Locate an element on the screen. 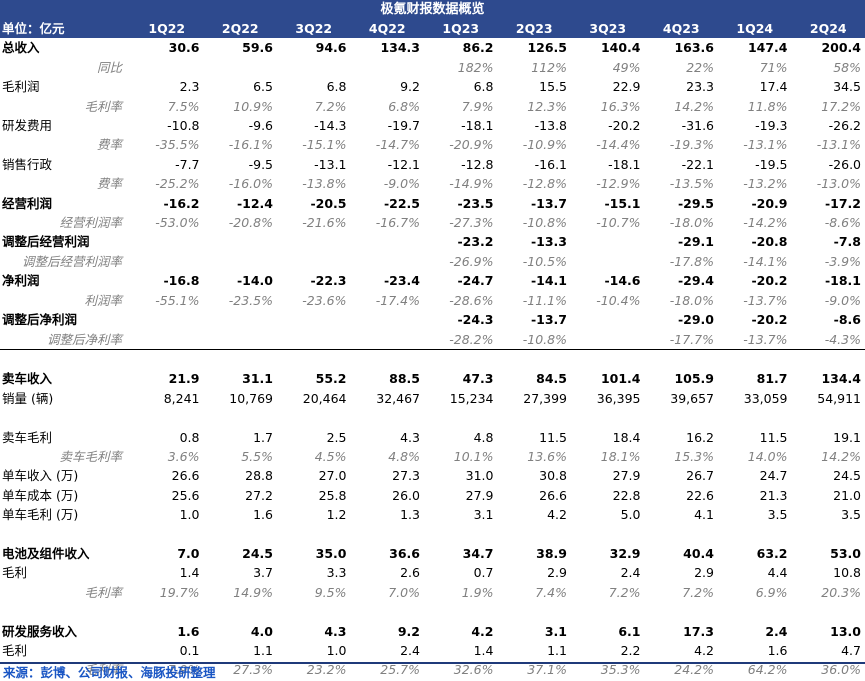 Image resolution: width=865 pixels, height=681 pixels. data-cell: 1.1 is located at coordinates (263, 650).